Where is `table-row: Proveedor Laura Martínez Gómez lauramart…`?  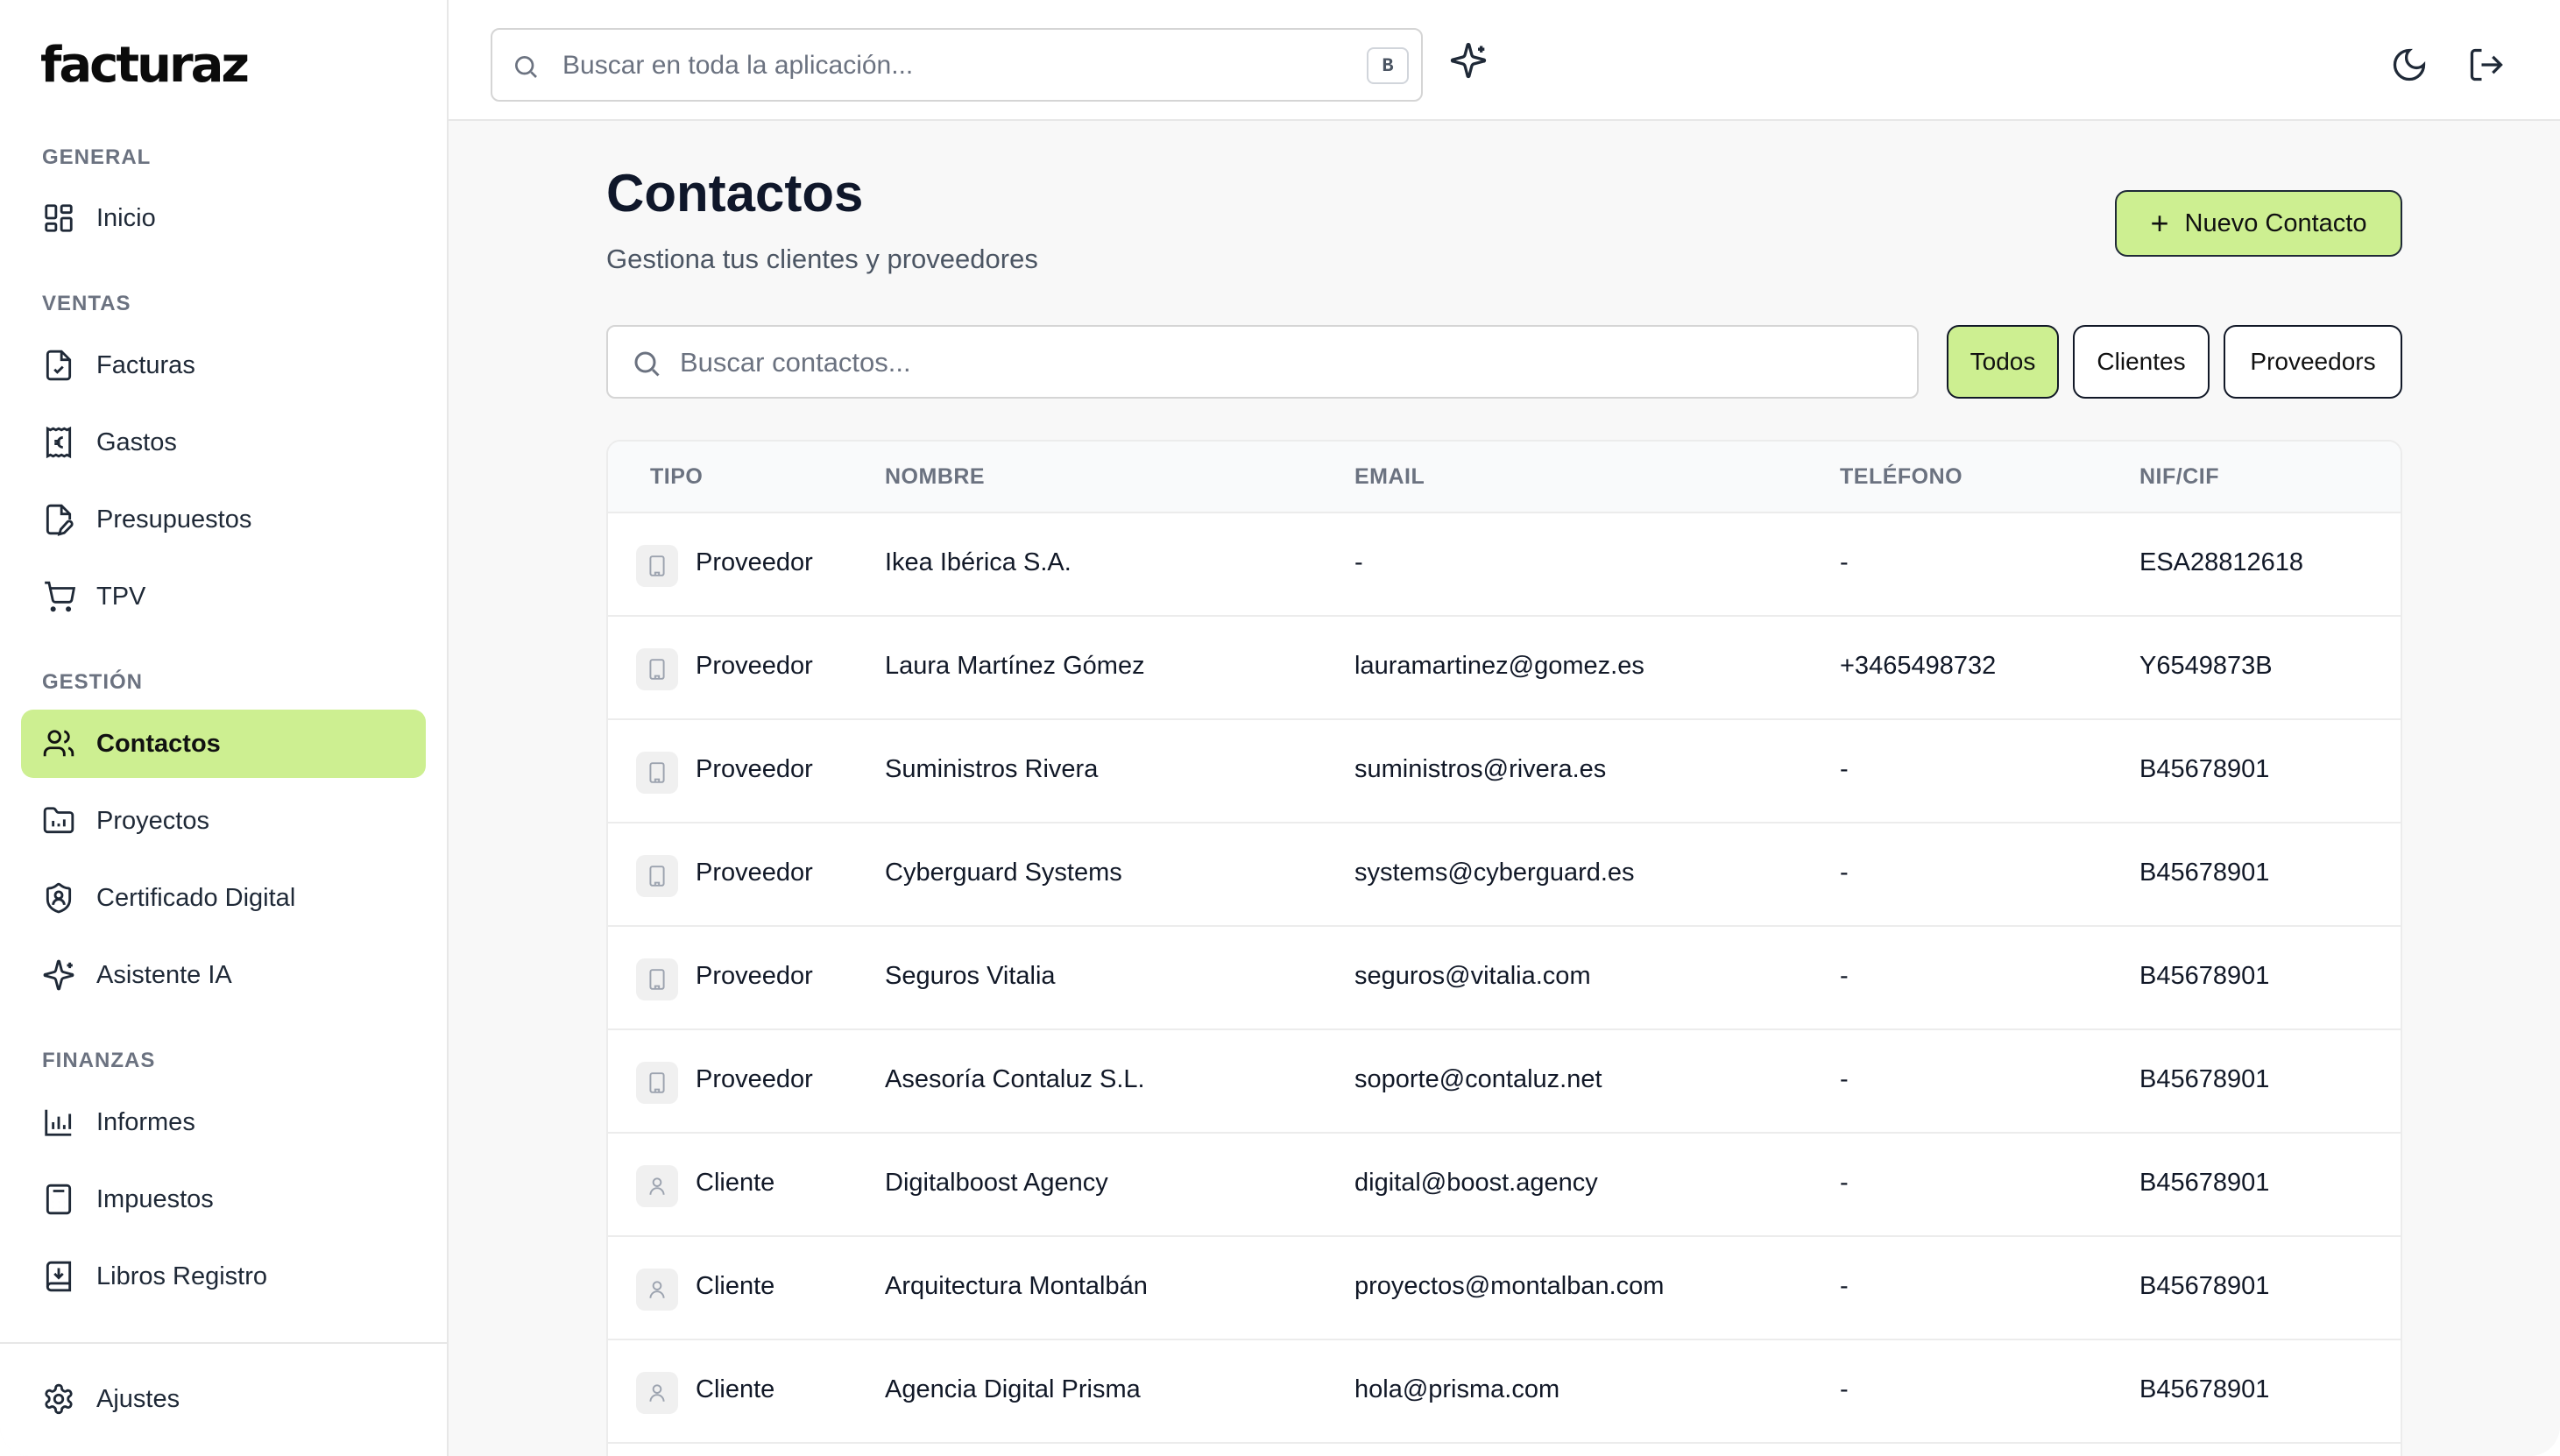
table-row: Proveedor Laura Martínez Gómez lauramart… is located at coordinates (1504, 668).